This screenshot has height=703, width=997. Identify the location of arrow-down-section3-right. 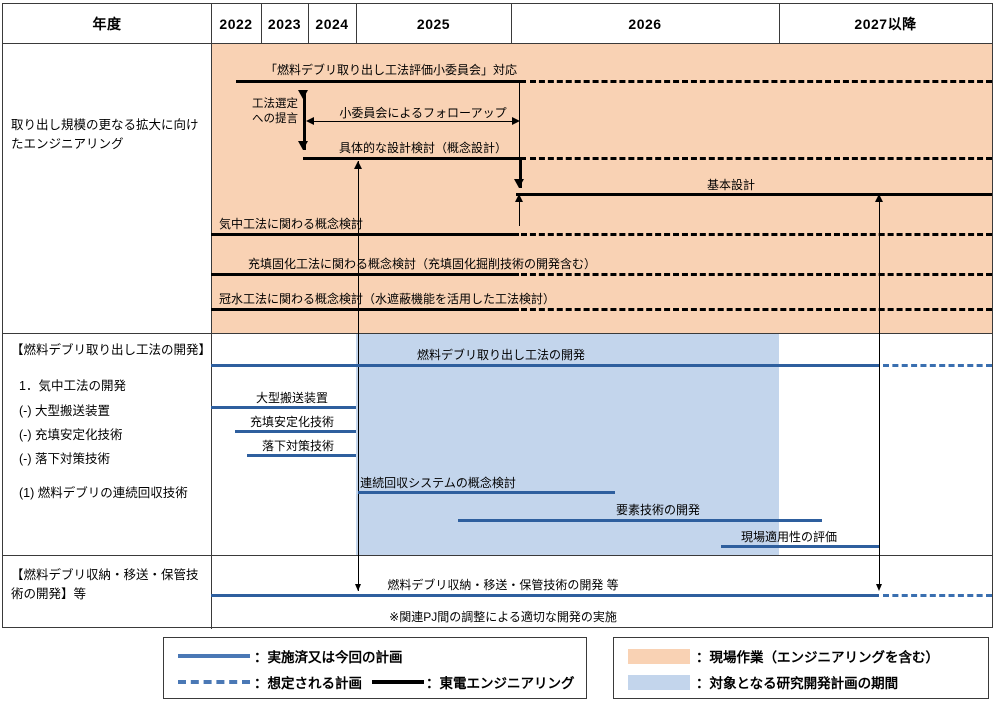
(879, 587).